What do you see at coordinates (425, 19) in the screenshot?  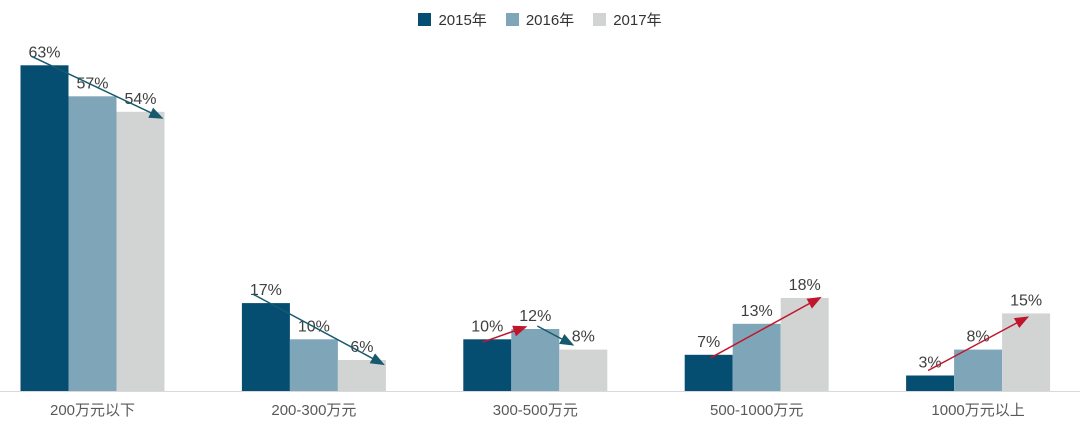 I see `legend-swatch-2015` at bounding box center [425, 19].